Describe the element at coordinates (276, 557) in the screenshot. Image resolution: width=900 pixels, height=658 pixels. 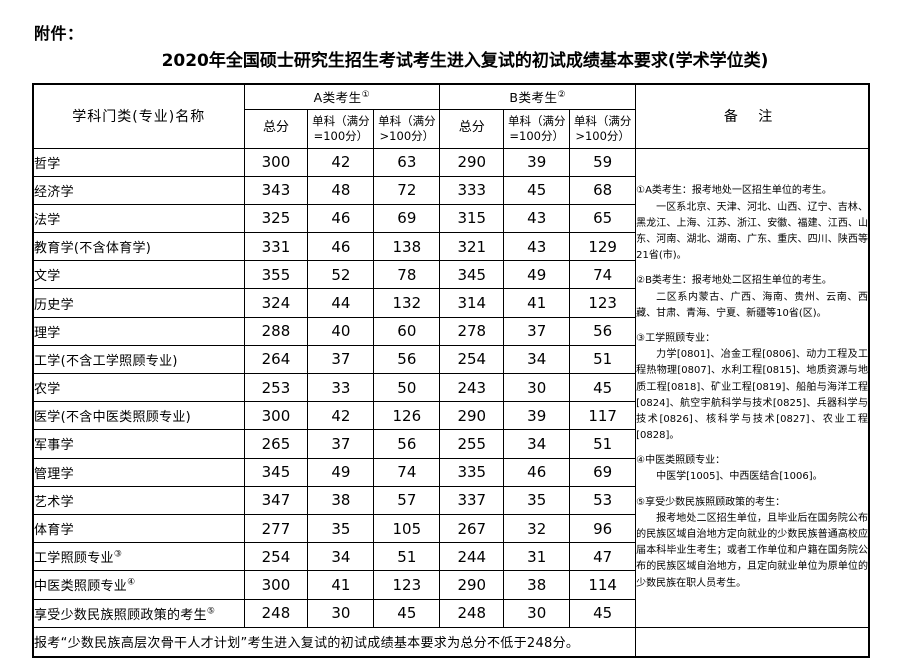
I see `cell-a-total: 254` at that location.